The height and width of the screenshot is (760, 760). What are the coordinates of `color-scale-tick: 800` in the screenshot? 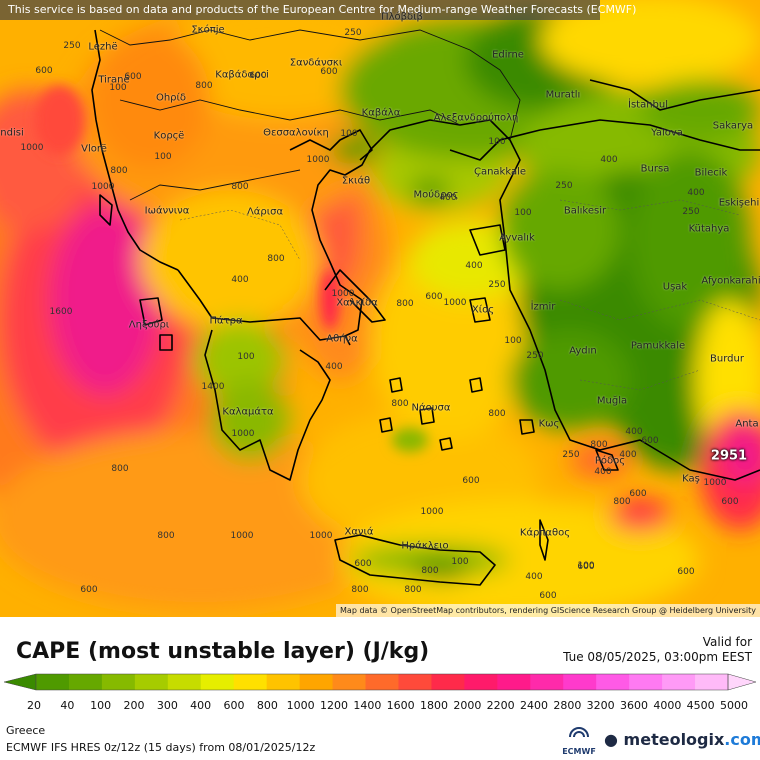 It's located at (267, 705).